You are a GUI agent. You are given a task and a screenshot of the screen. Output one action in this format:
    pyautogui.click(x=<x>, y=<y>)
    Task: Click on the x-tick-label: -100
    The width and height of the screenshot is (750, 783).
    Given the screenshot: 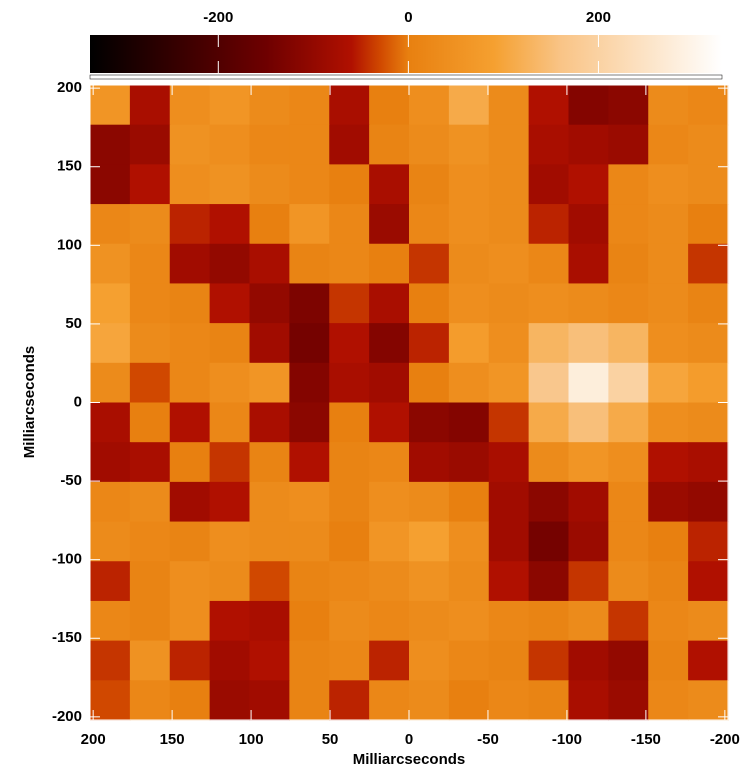 What is the action you would take?
    pyautogui.click(x=567, y=739)
    